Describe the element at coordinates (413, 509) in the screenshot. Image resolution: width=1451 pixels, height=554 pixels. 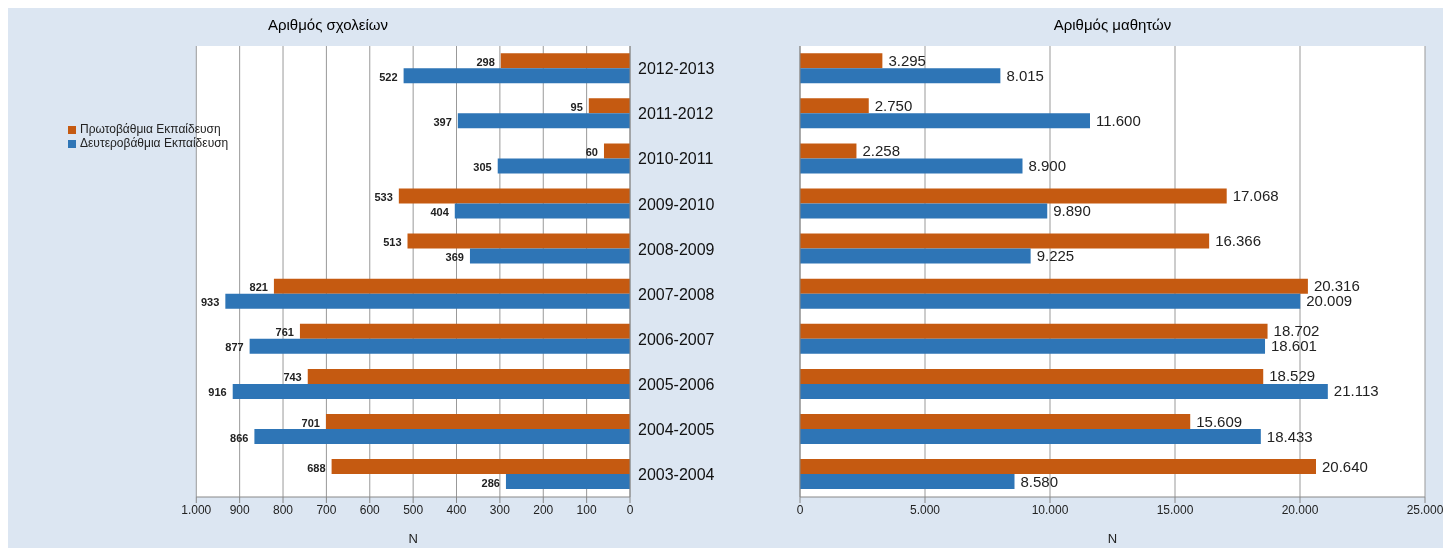
I see `x-tick-label: 500` at that location.